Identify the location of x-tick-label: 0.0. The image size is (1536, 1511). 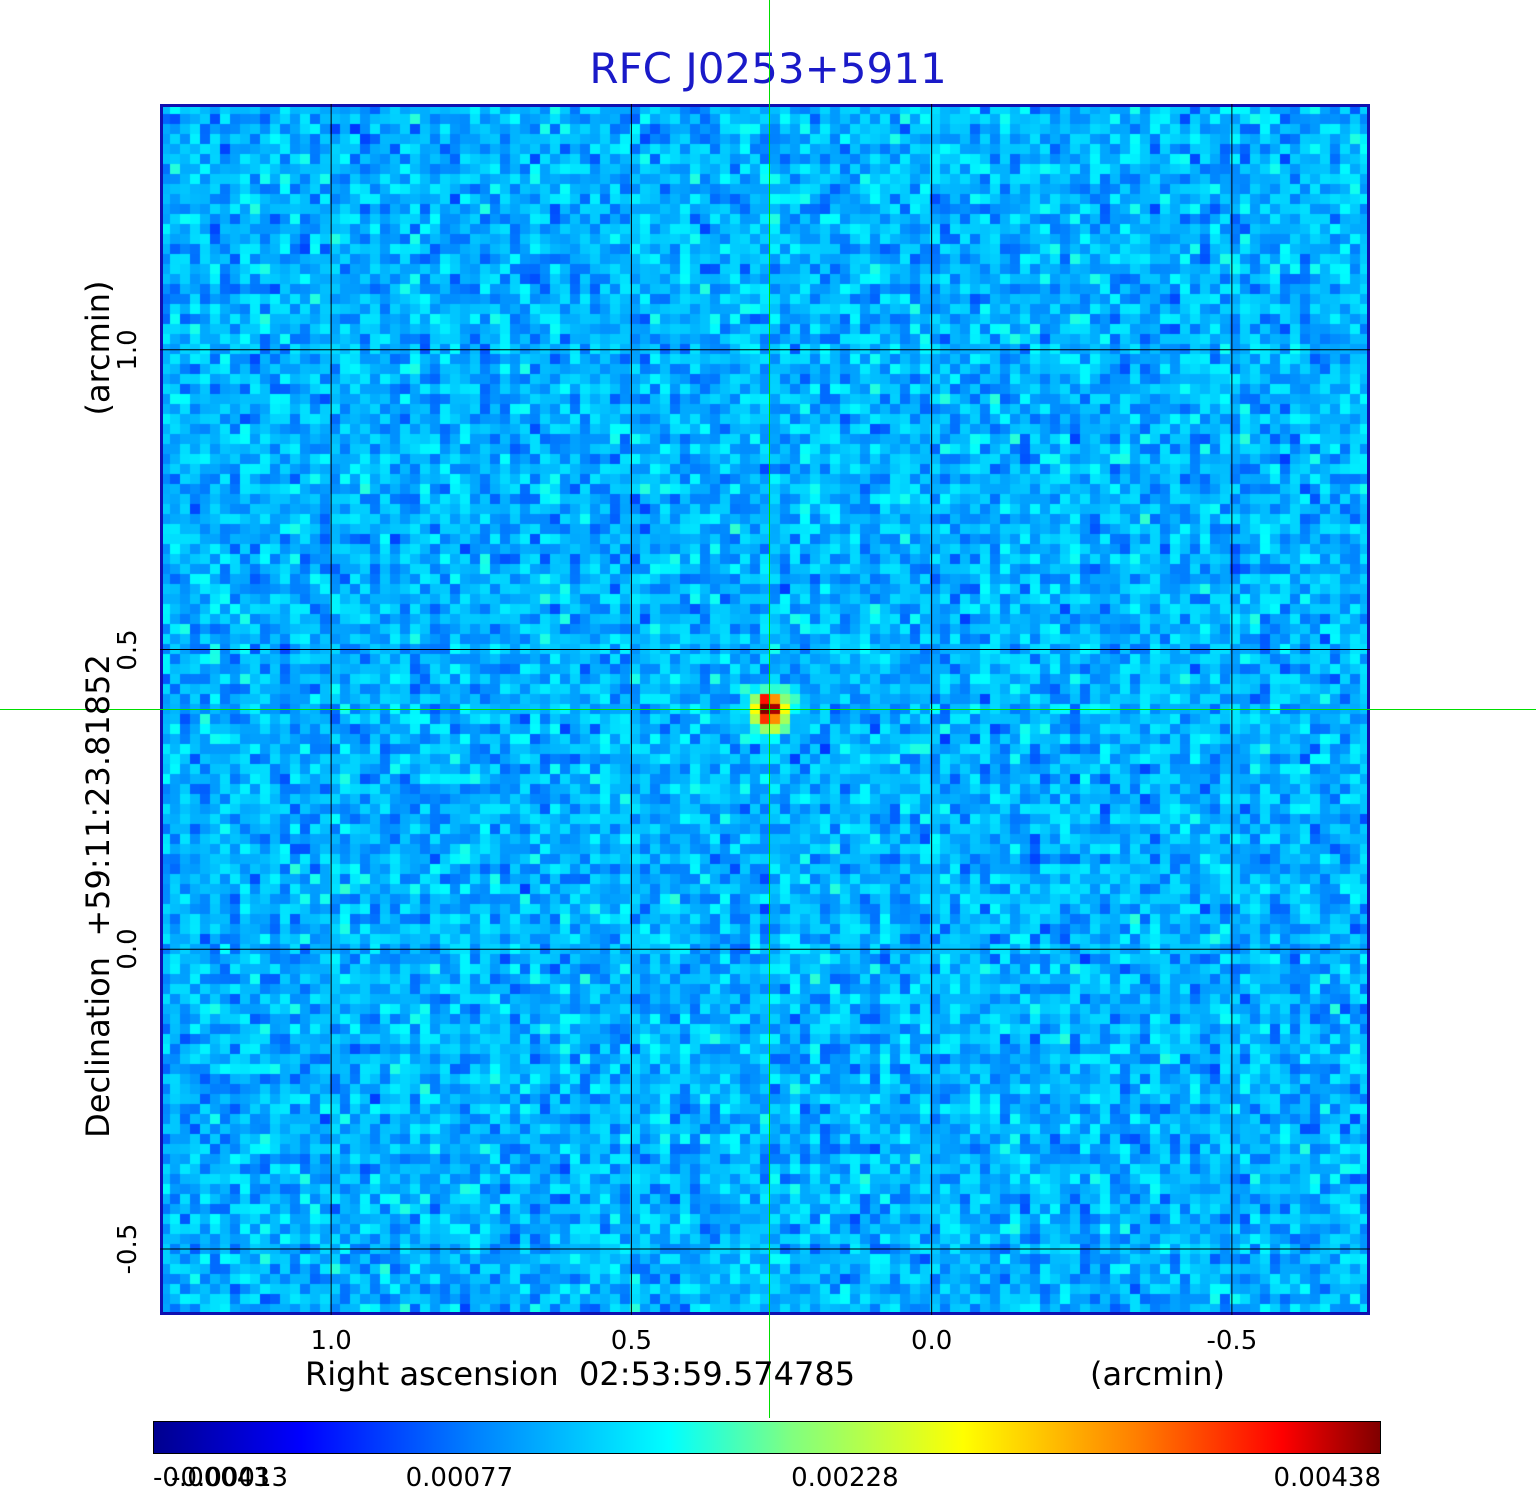
(931, 1341).